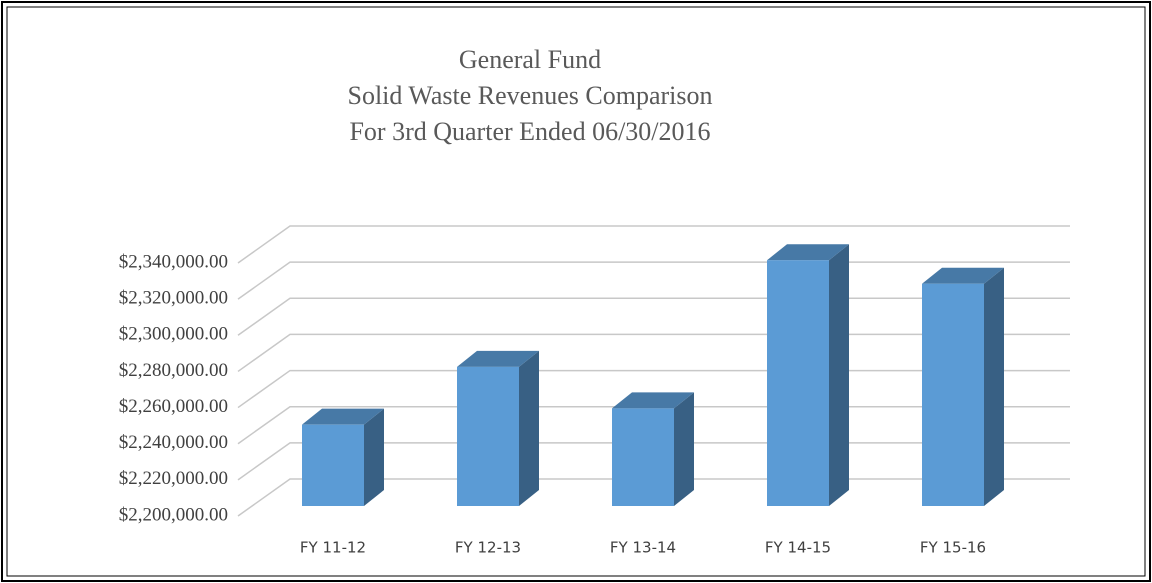  I want to click on x-tick-label: FY 12-13, so click(488, 548).